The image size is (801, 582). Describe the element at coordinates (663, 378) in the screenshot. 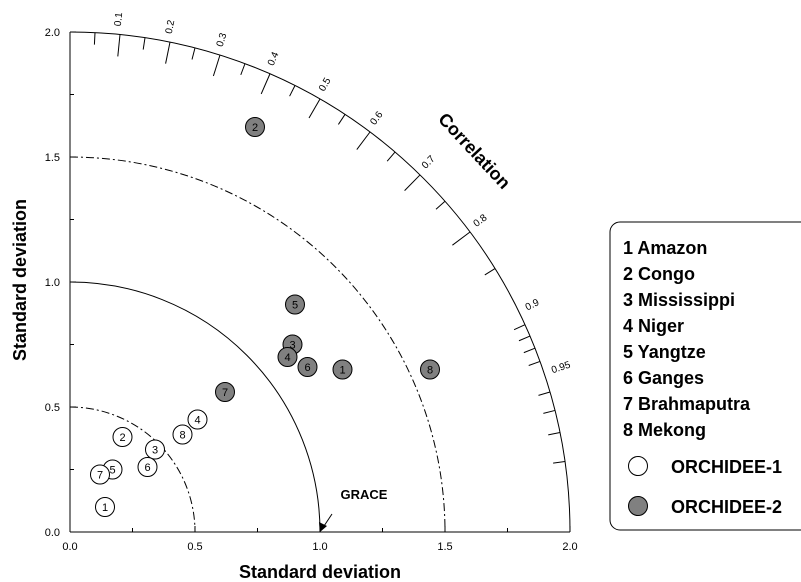

I see `legend-basin-item: 6 Ganges` at that location.